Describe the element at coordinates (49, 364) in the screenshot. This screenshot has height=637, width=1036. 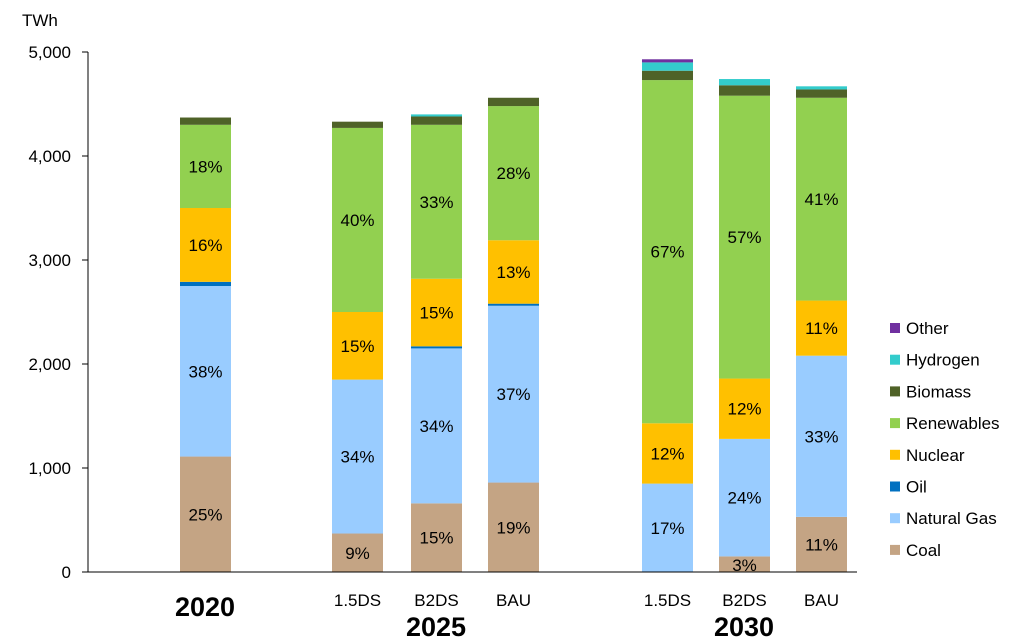
I see `y-tick-label: 2,000` at that location.